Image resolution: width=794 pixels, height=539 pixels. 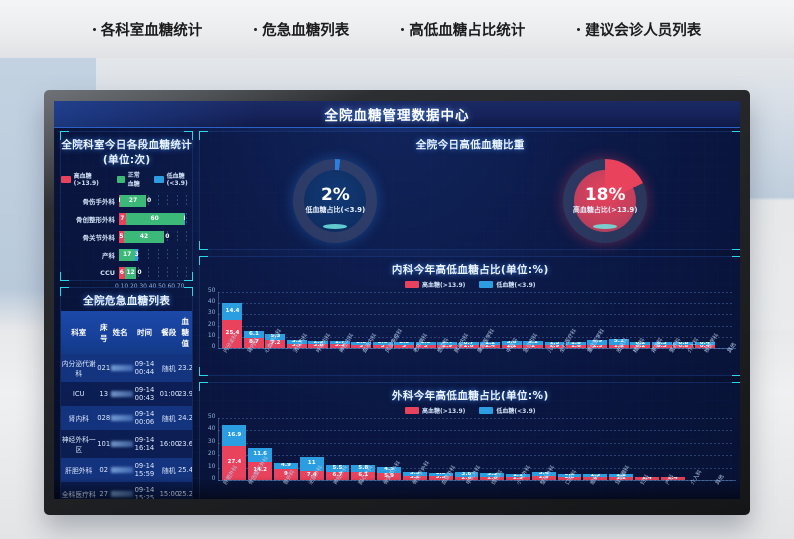 I want to click on hbar-x-axis: 0 10 20 30 40 50 60 70, so click(x=150, y=286).